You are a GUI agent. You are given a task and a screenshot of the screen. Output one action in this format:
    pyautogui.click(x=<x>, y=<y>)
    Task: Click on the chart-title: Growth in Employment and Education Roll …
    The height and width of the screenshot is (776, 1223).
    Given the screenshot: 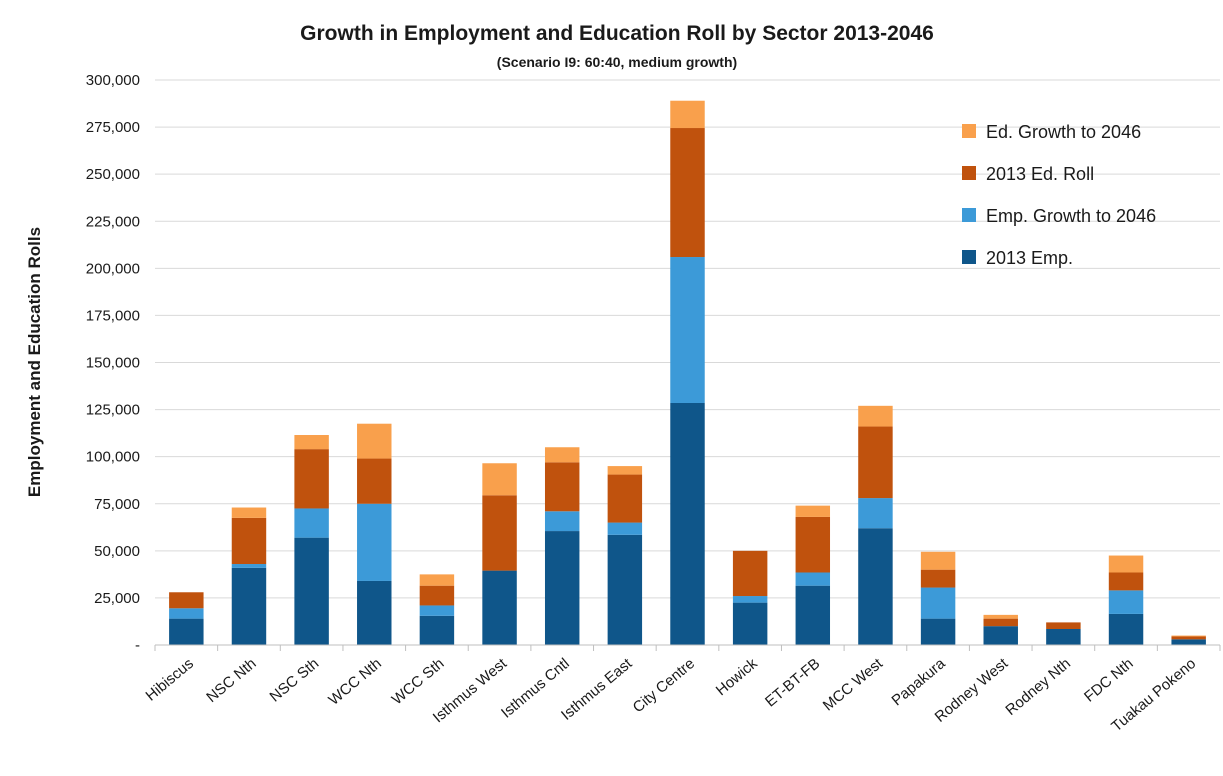 What is the action you would take?
    pyautogui.click(x=617, y=33)
    